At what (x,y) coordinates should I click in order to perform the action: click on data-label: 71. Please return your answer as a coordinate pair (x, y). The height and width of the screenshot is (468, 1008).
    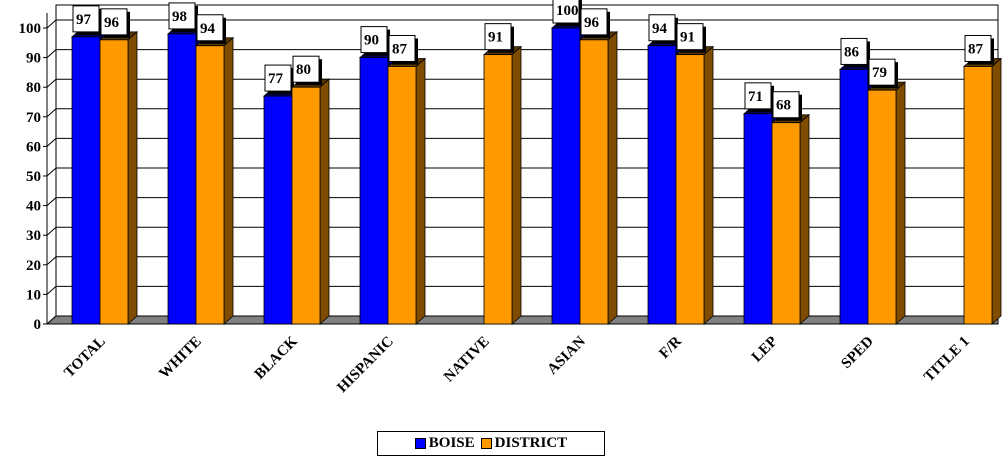
    Looking at the image, I should click on (755, 97).